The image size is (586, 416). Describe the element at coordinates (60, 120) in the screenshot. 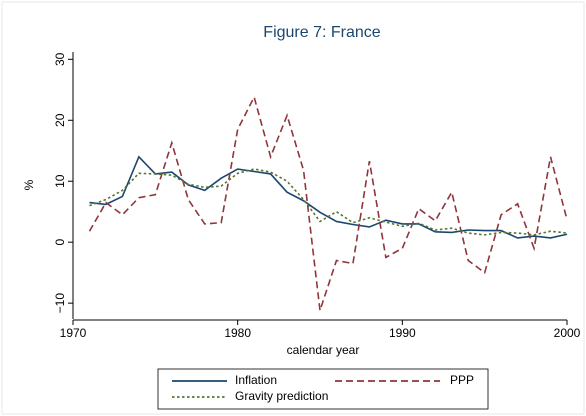

I see `y-tick-label: 20` at that location.